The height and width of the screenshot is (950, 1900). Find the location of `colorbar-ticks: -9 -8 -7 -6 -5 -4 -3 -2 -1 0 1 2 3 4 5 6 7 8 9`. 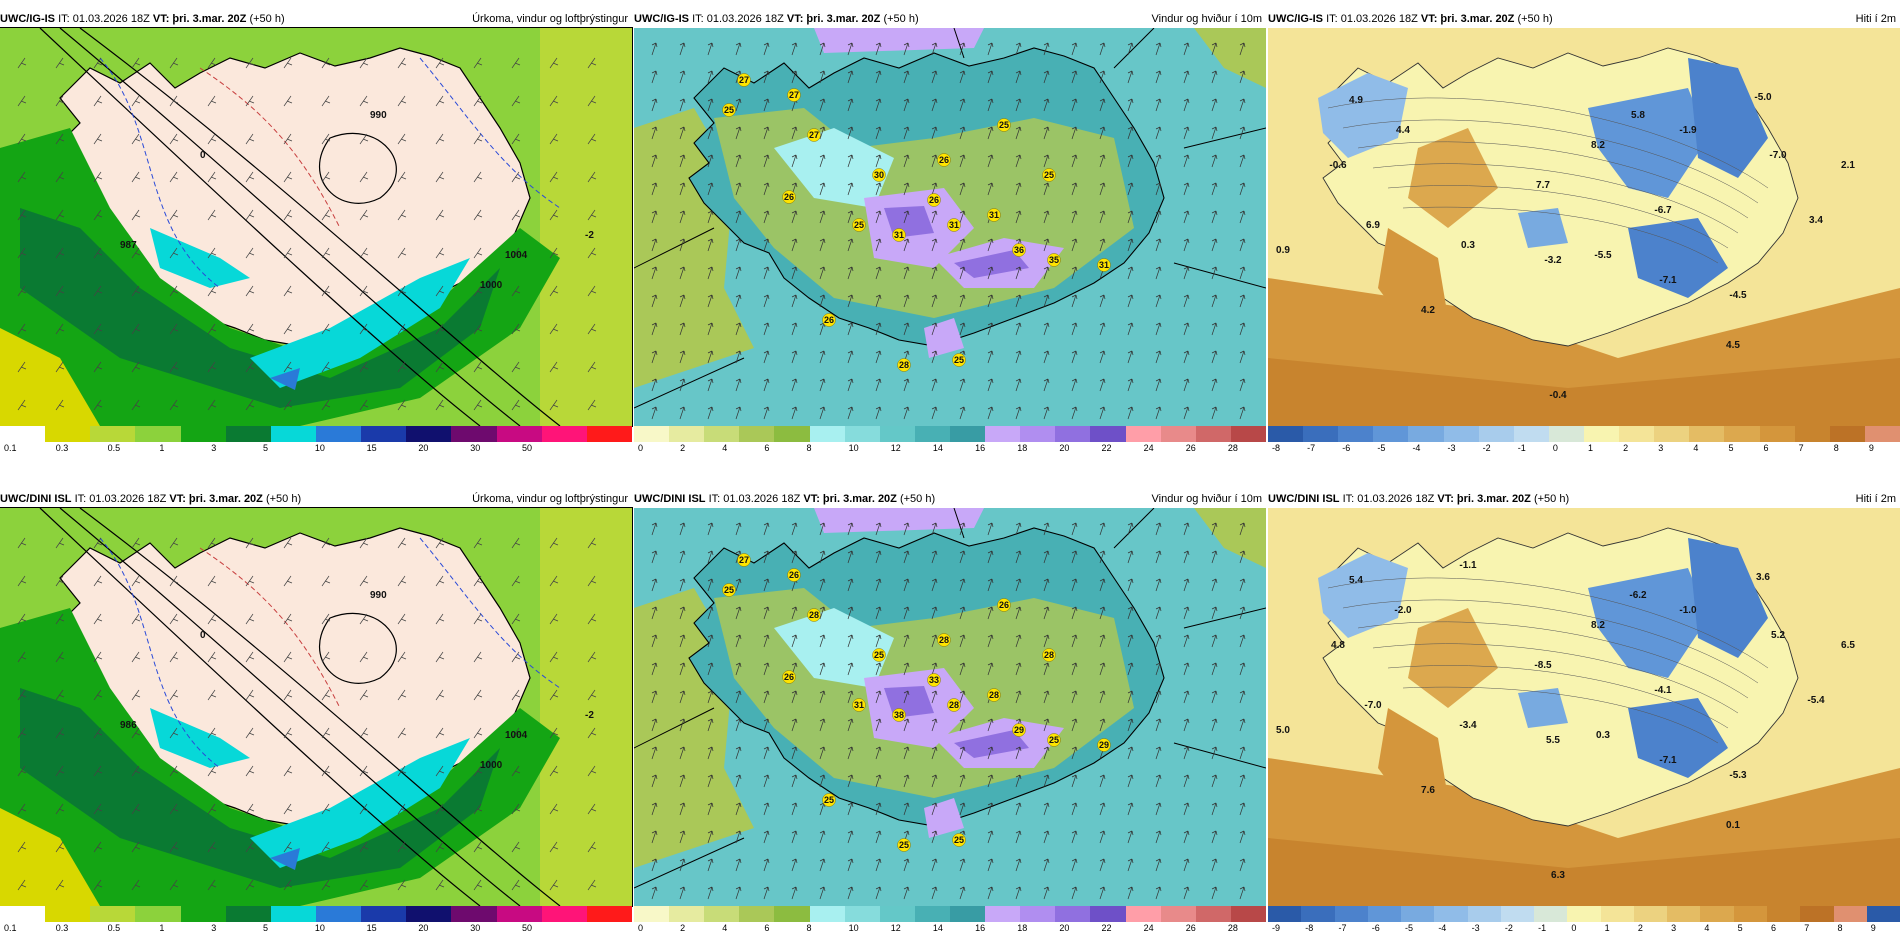

colorbar-ticks: -9 -8 -7 -6 -5 -4 -3 -2 -1 0 1 2 3 4 5 6 7 8 9 is located at coordinates (1584, 929).